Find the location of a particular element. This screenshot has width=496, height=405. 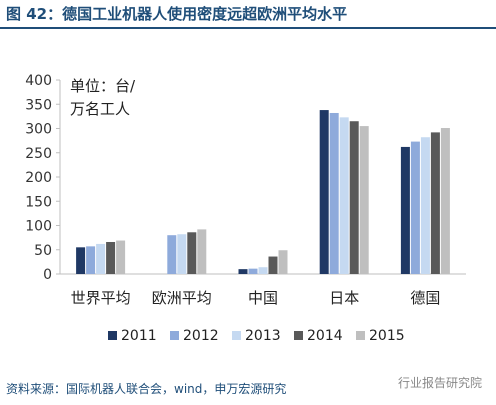

y-axis-ticks: 0 50 100 150 200 250 300 350 400 is located at coordinates (42, 178).